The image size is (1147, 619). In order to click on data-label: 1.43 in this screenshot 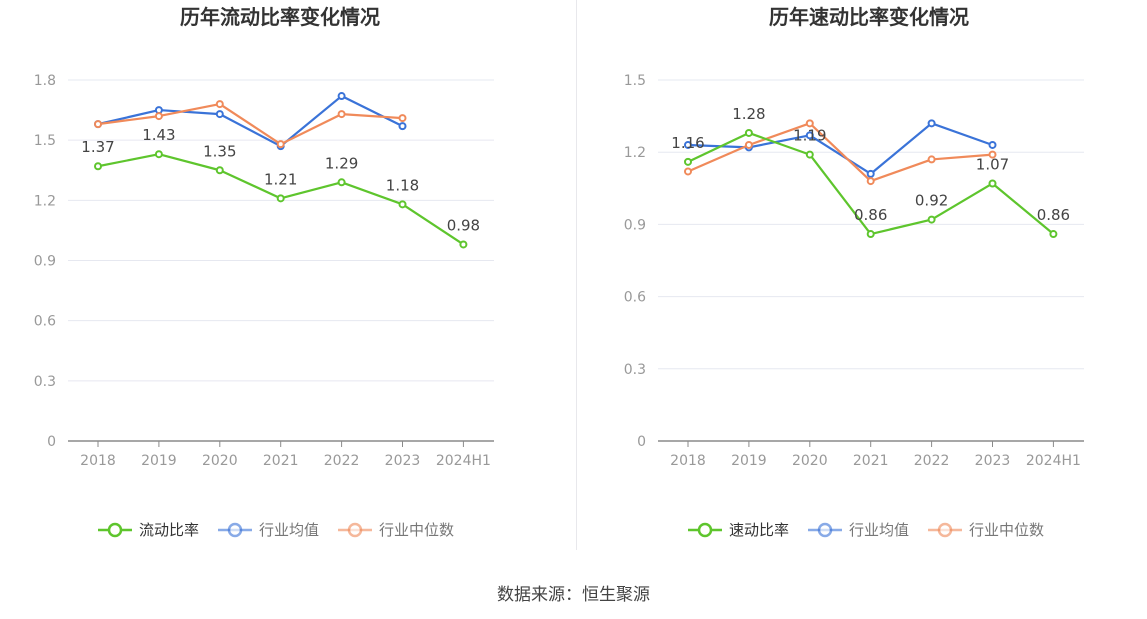, I will do `click(158, 135)`.